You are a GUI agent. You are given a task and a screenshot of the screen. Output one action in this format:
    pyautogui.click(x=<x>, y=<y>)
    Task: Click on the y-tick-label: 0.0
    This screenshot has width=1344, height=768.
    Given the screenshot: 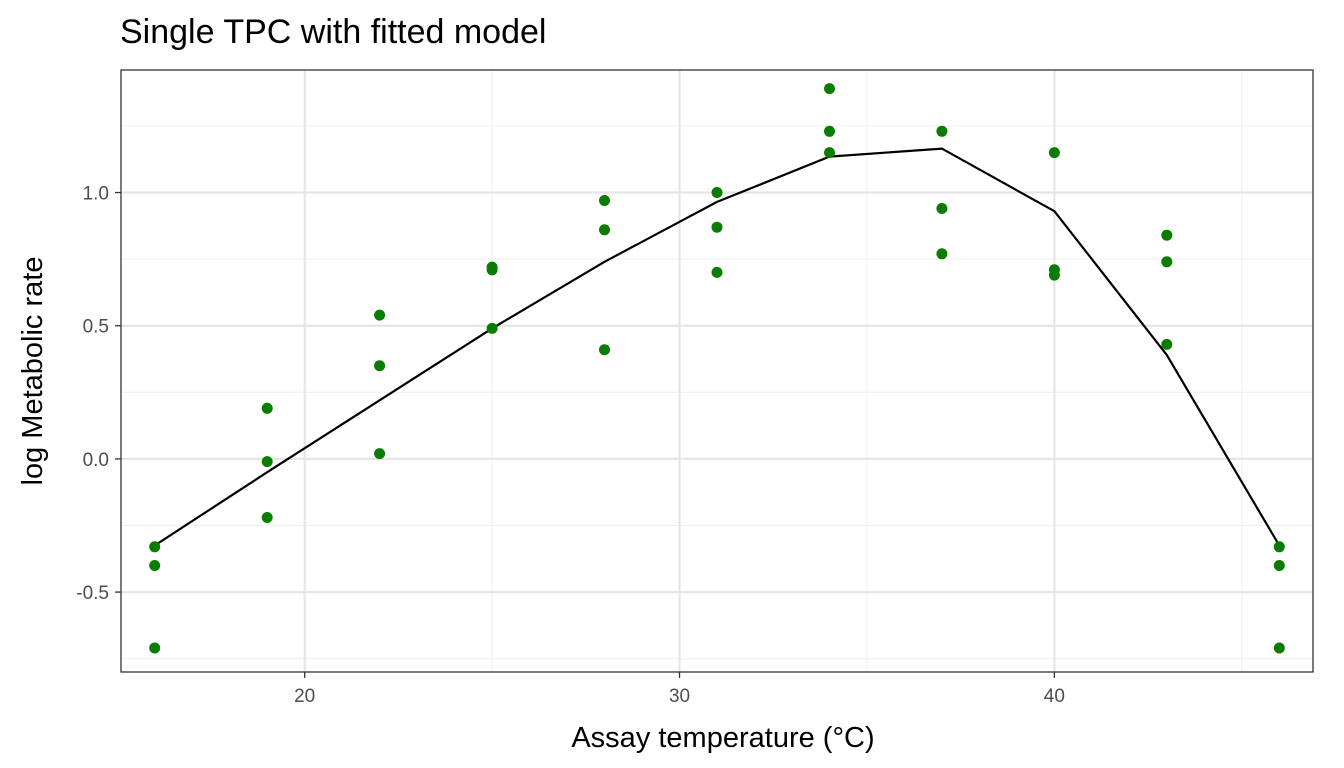 What is the action you would take?
    pyautogui.click(x=96, y=460)
    